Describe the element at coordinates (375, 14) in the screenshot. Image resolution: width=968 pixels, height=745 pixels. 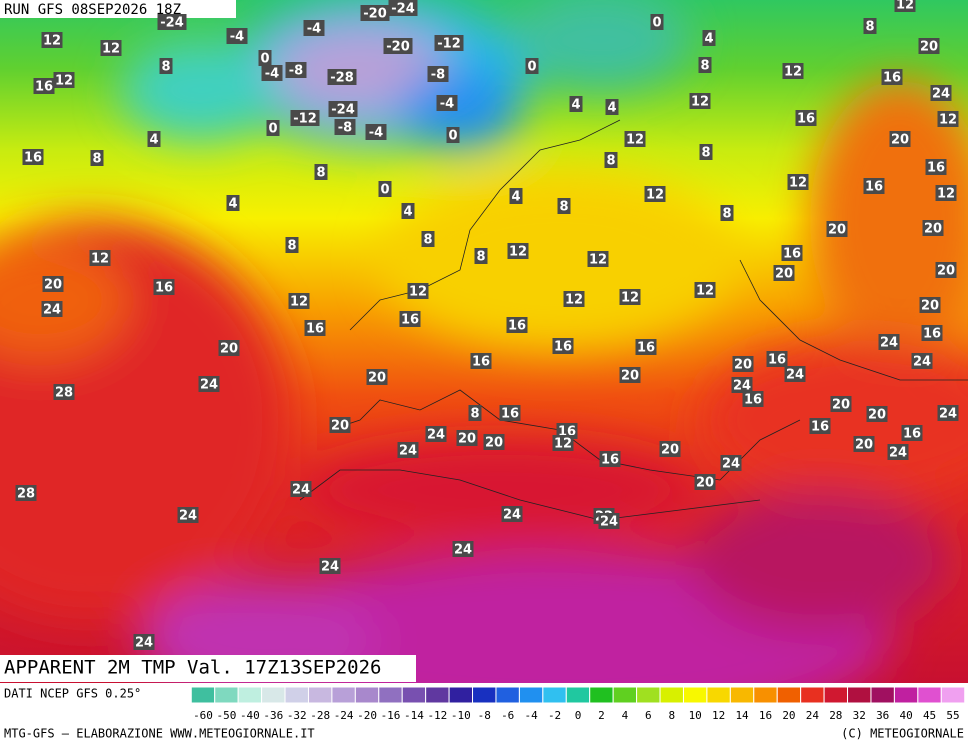
I see `isotherm-label: -20` at that location.